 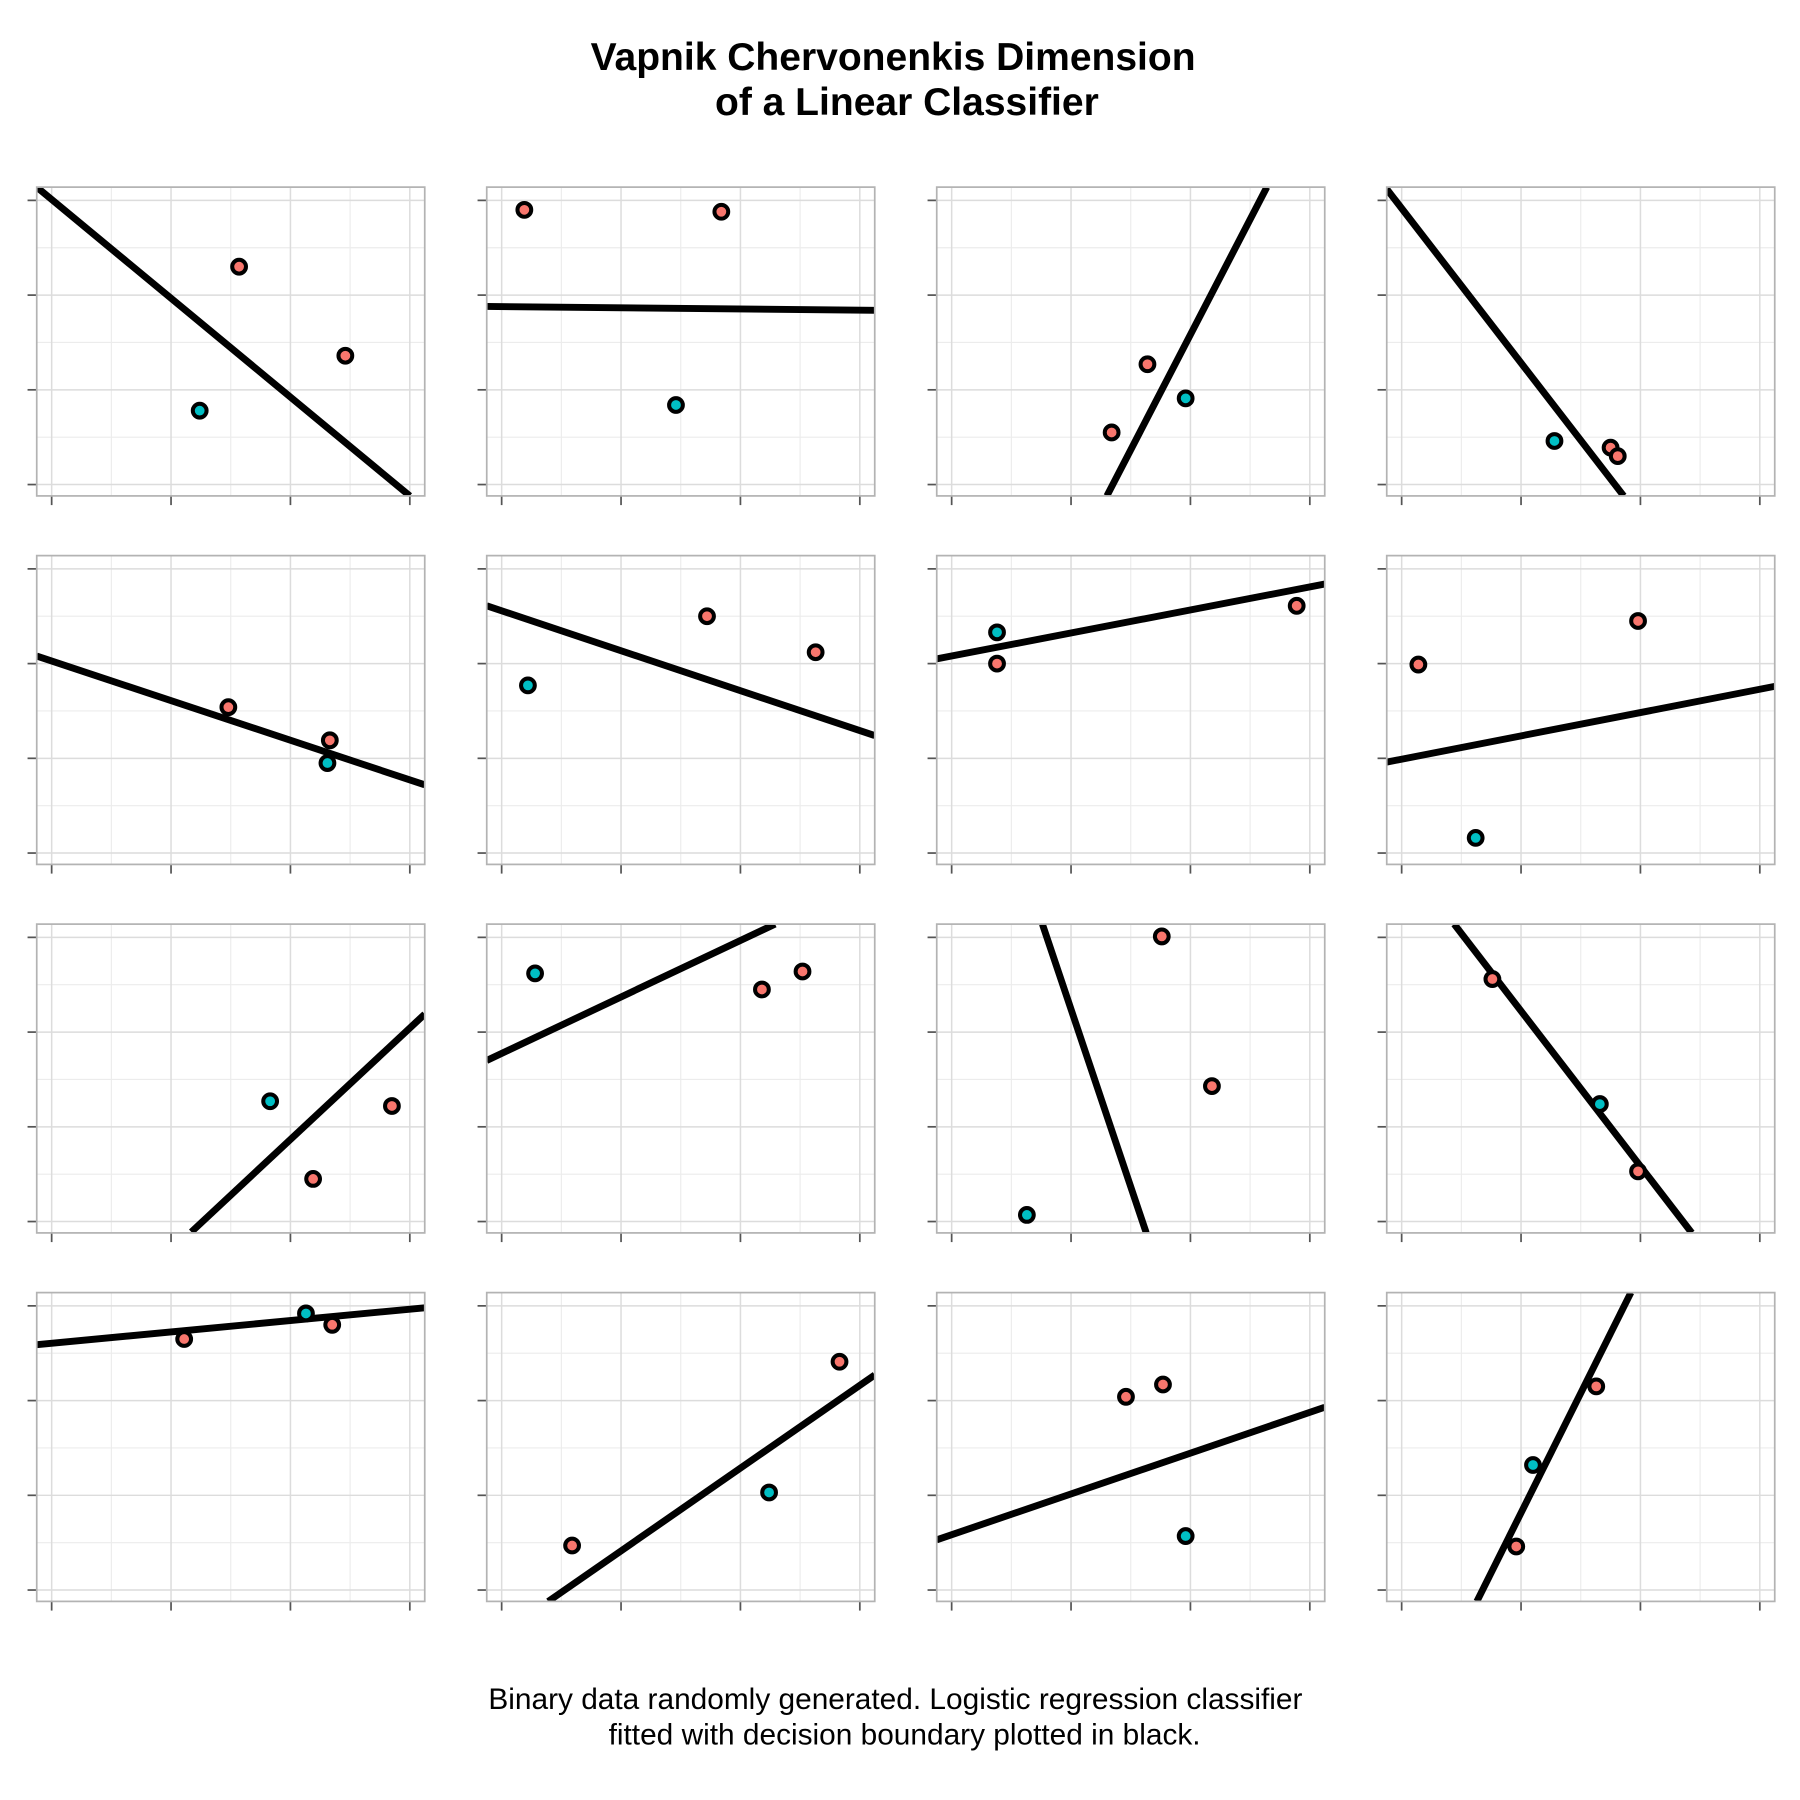 What do you see at coordinates (907, 102) in the screenshot?
I see `title: of a Linear Classifier` at bounding box center [907, 102].